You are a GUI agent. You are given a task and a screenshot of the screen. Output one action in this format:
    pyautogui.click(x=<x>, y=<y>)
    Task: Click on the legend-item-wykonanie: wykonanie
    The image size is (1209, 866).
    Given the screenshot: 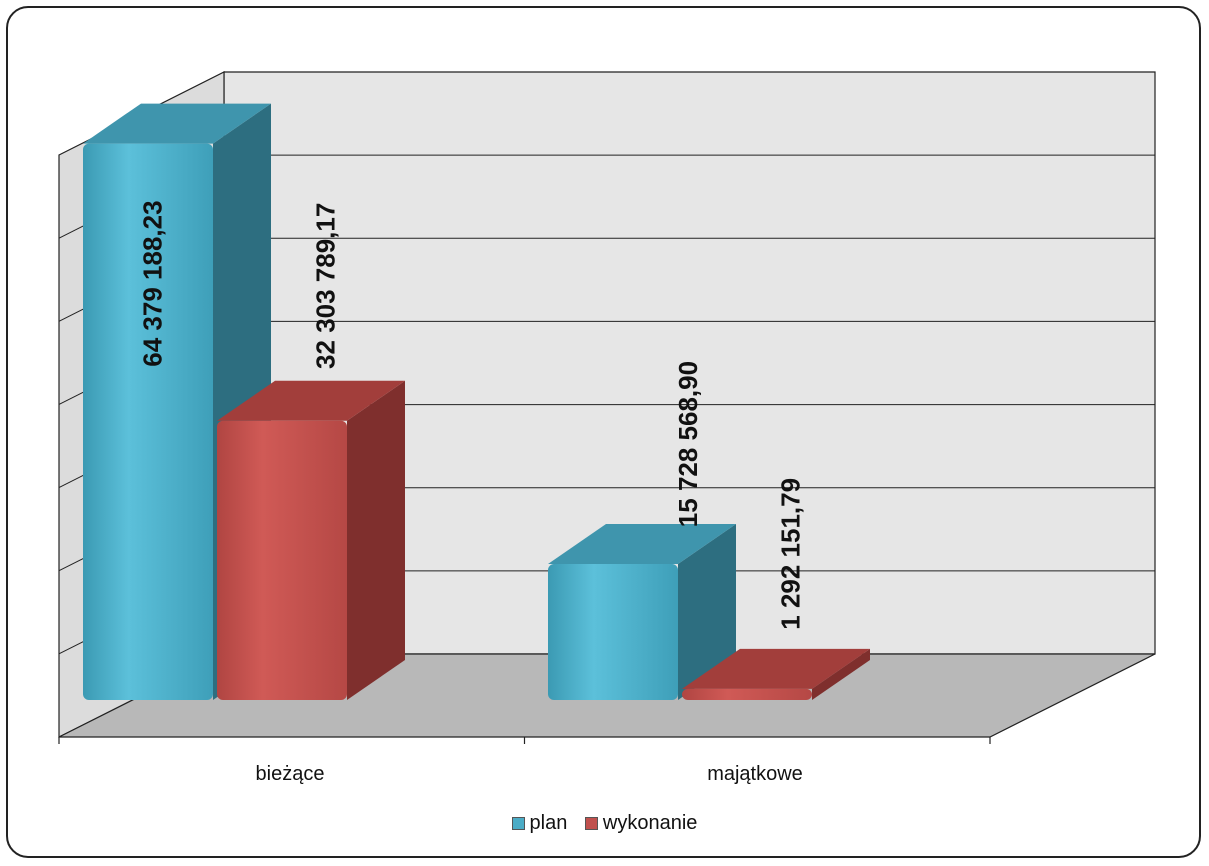 What is the action you would take?
    pyautogui.click(x=641, y=823)
    